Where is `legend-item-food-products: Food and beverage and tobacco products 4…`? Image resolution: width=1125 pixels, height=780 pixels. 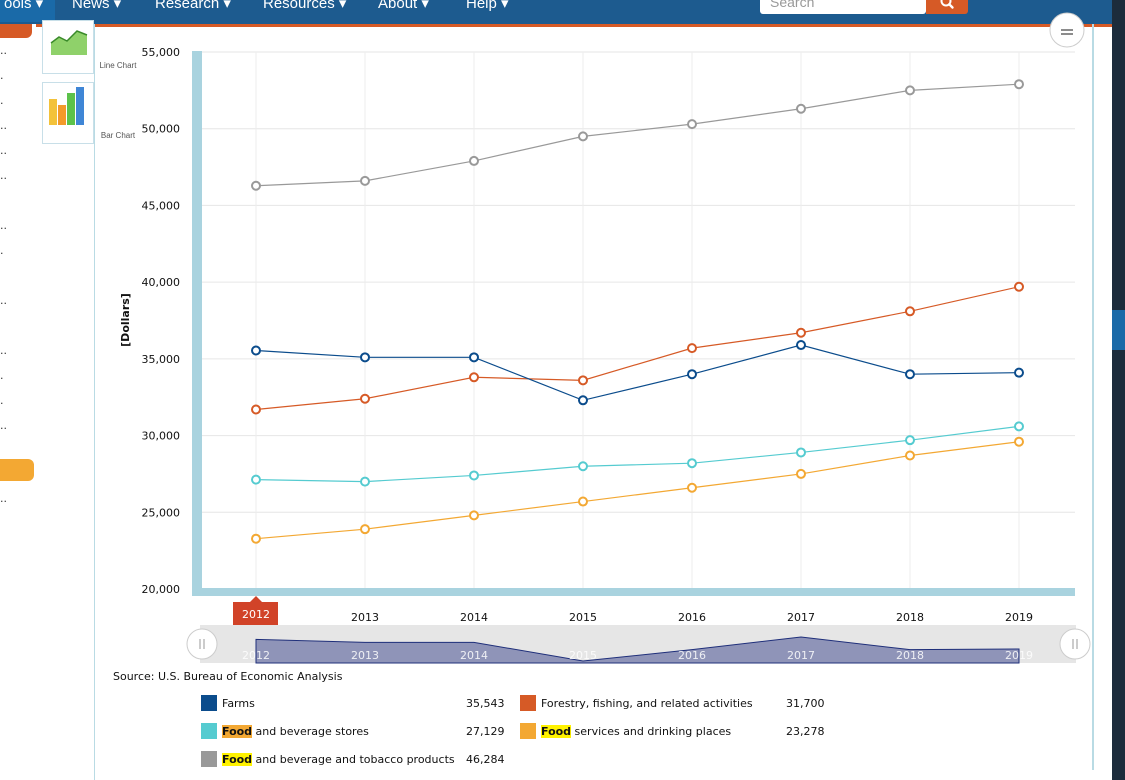 legend-item-food-products: Food and beverage and tobacco products 4… is located at coordinates (361, 759).